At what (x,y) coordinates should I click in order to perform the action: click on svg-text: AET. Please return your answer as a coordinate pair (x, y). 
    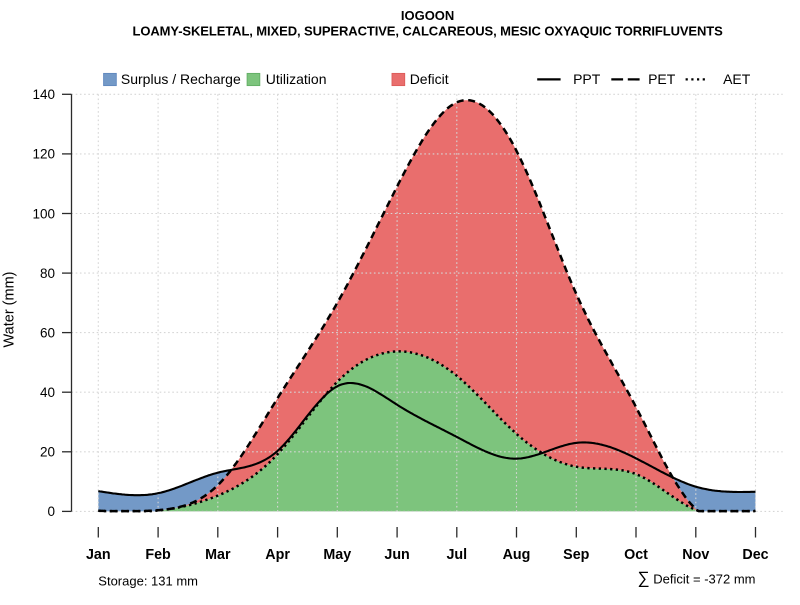
    Looking at the image, I should click on (737, 79).